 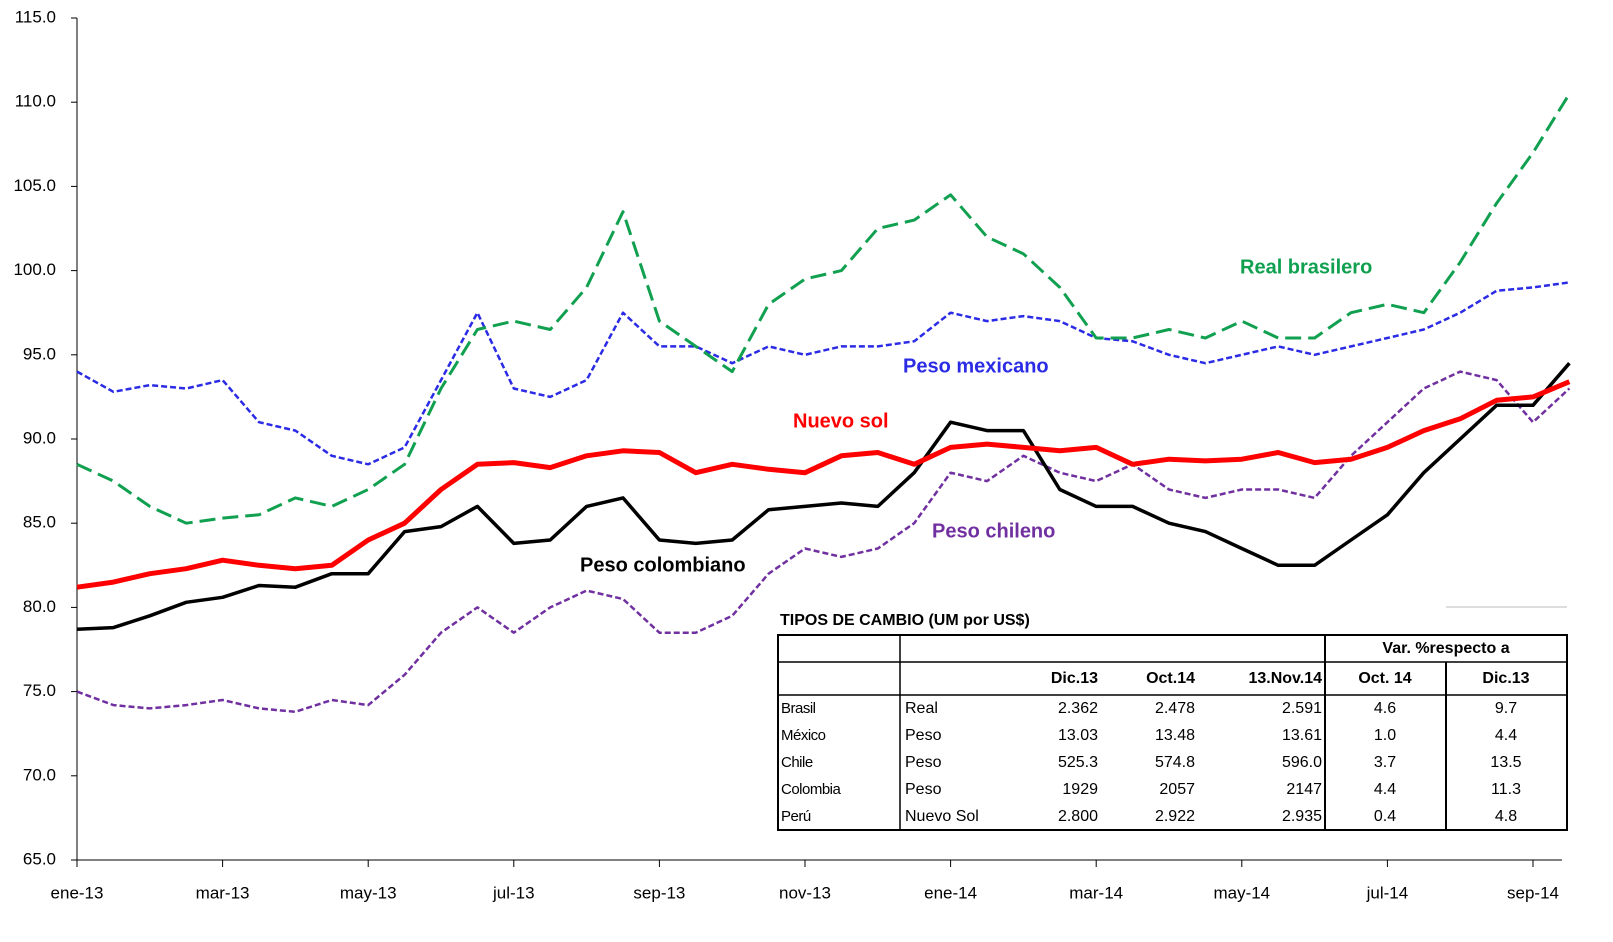 I want to click on y-tick-label: 90.0, so click(x=39, y=437).